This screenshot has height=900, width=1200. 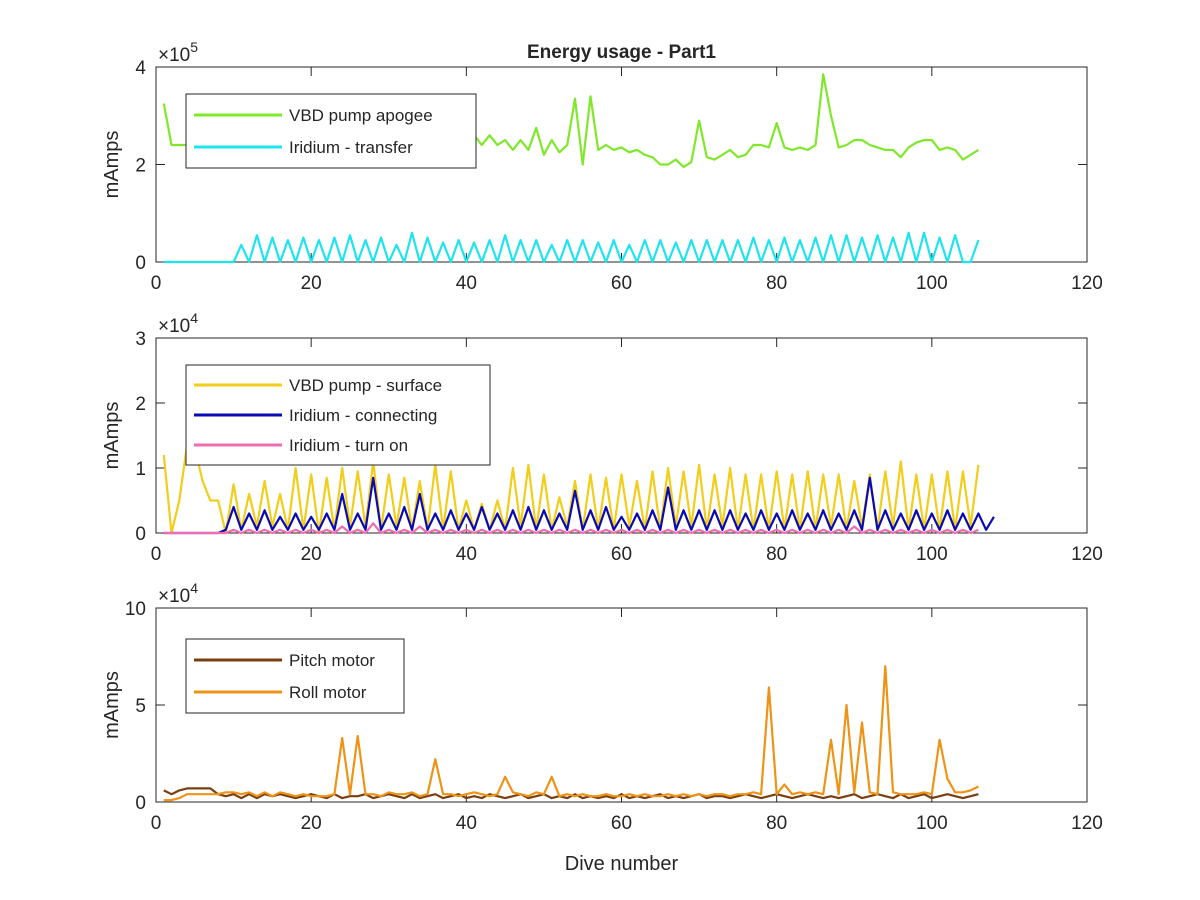 What do you see at coordinates (363, 415) in the screenshot?
I see `legend-label: Iridium - connecting` at bounding box center [363, 415].